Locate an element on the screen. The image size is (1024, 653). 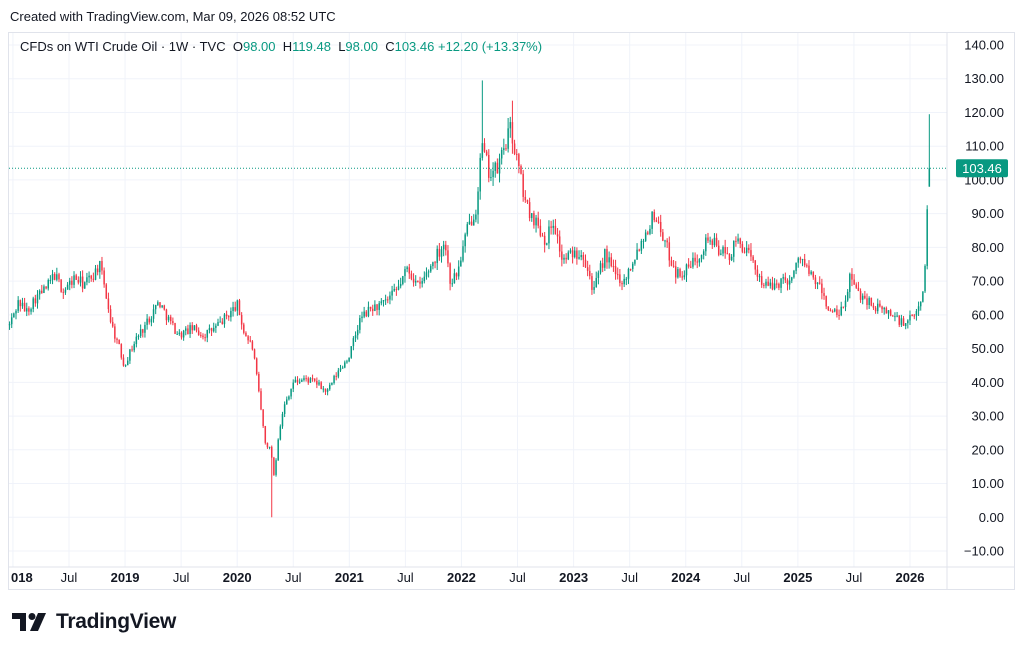
price-tick-label: 110.00 is located at coordinates (984, 146).